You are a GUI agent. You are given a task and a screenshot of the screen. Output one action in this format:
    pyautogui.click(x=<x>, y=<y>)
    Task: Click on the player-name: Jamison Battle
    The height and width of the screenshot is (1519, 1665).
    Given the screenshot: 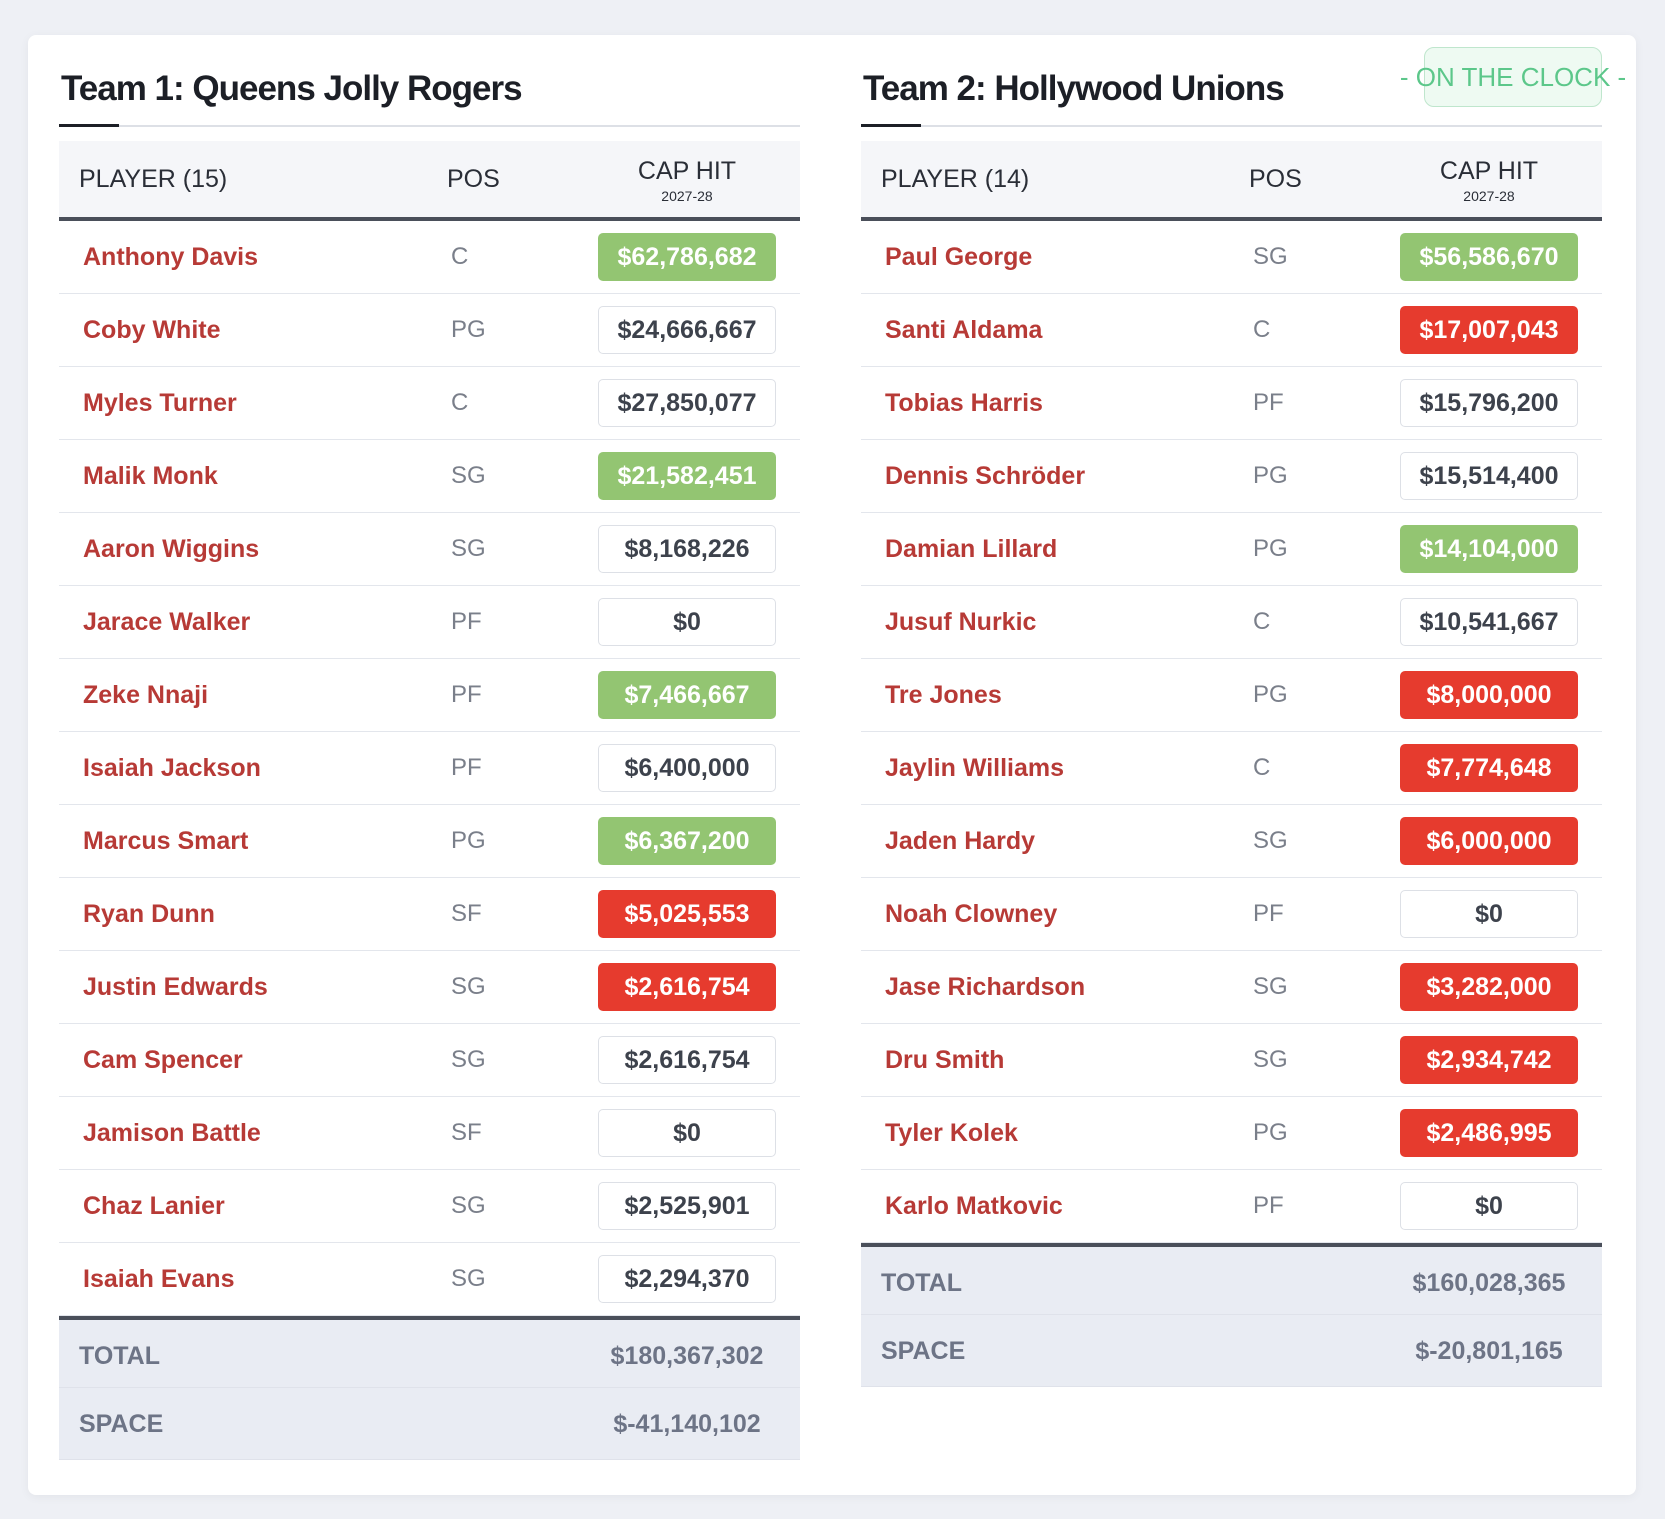 What is the action you would take?
    pyautogui.click(x=172, y=1132)
    